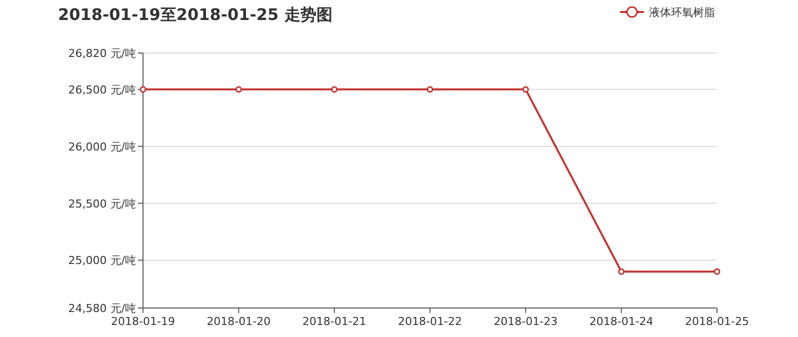 The width and height of the screenshot is (798, 337). Describe the element at coordinates (102, 147) in the screenshot. I see `y-tick-label: 26,000 元/吨` at that location.